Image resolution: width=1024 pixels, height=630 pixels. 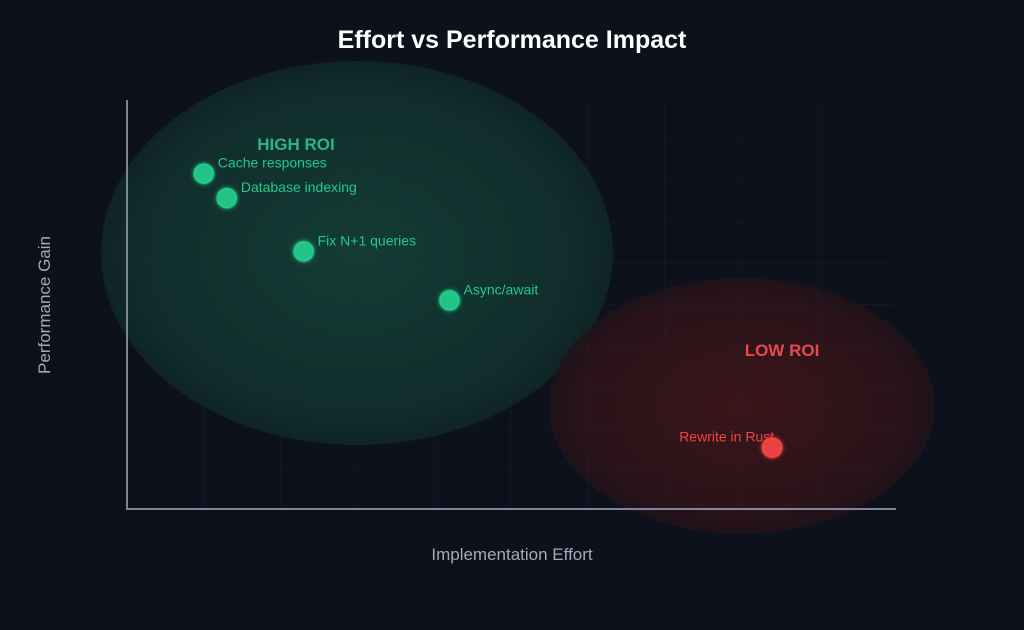 I want to click on data-point-group: Cache responses, so click(x=259, y=170).